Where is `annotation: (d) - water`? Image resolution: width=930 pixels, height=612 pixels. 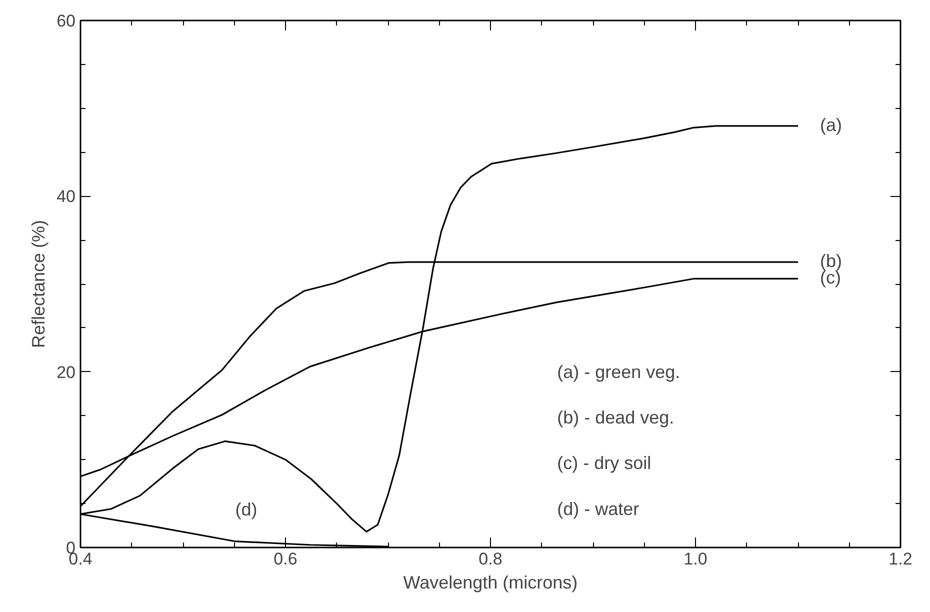
annotation: (d) - water is located at coordinates (598, 508).